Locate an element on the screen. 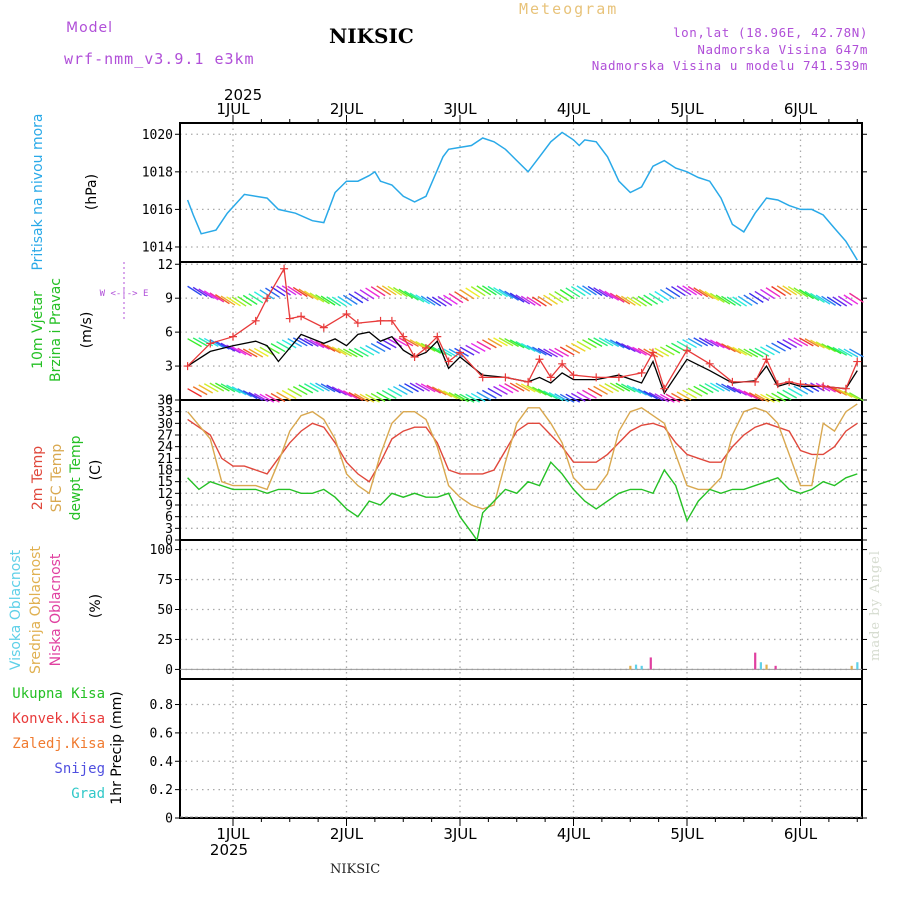  x-year-top: 2025 is located at coordinates (243, 95).